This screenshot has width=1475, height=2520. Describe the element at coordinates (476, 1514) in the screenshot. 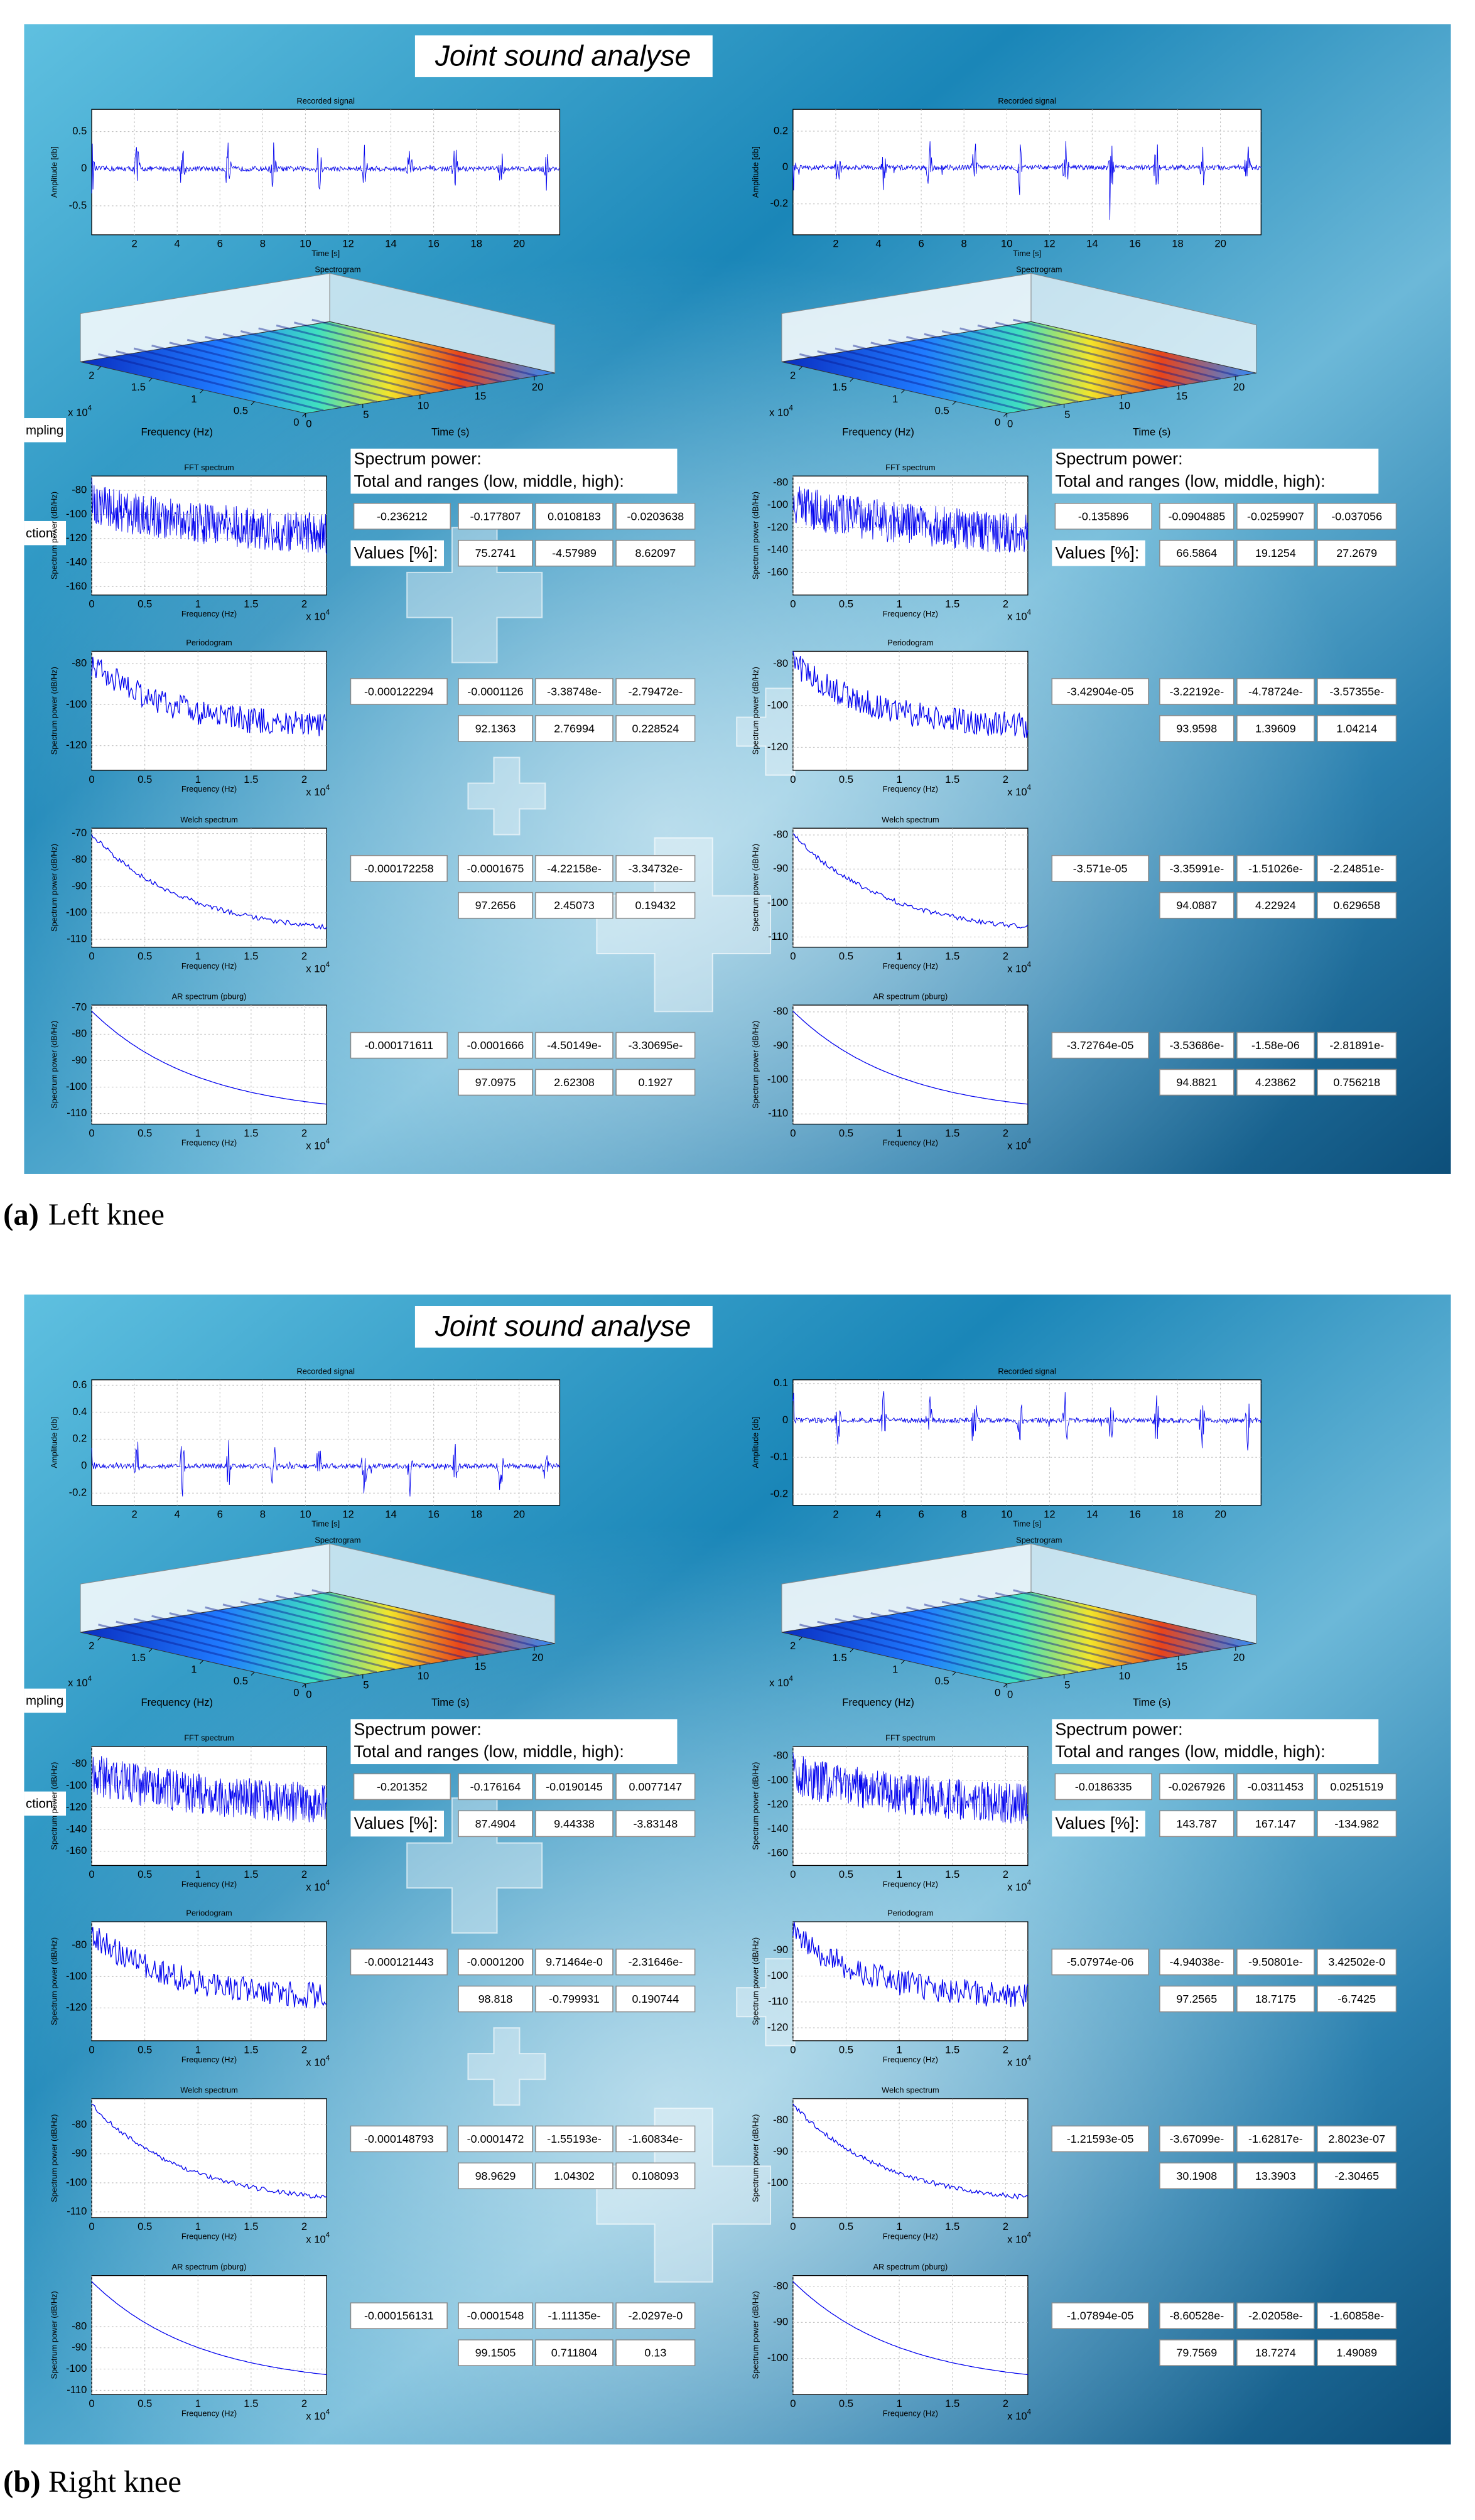

I see `x-tick-label: 18` at that location.